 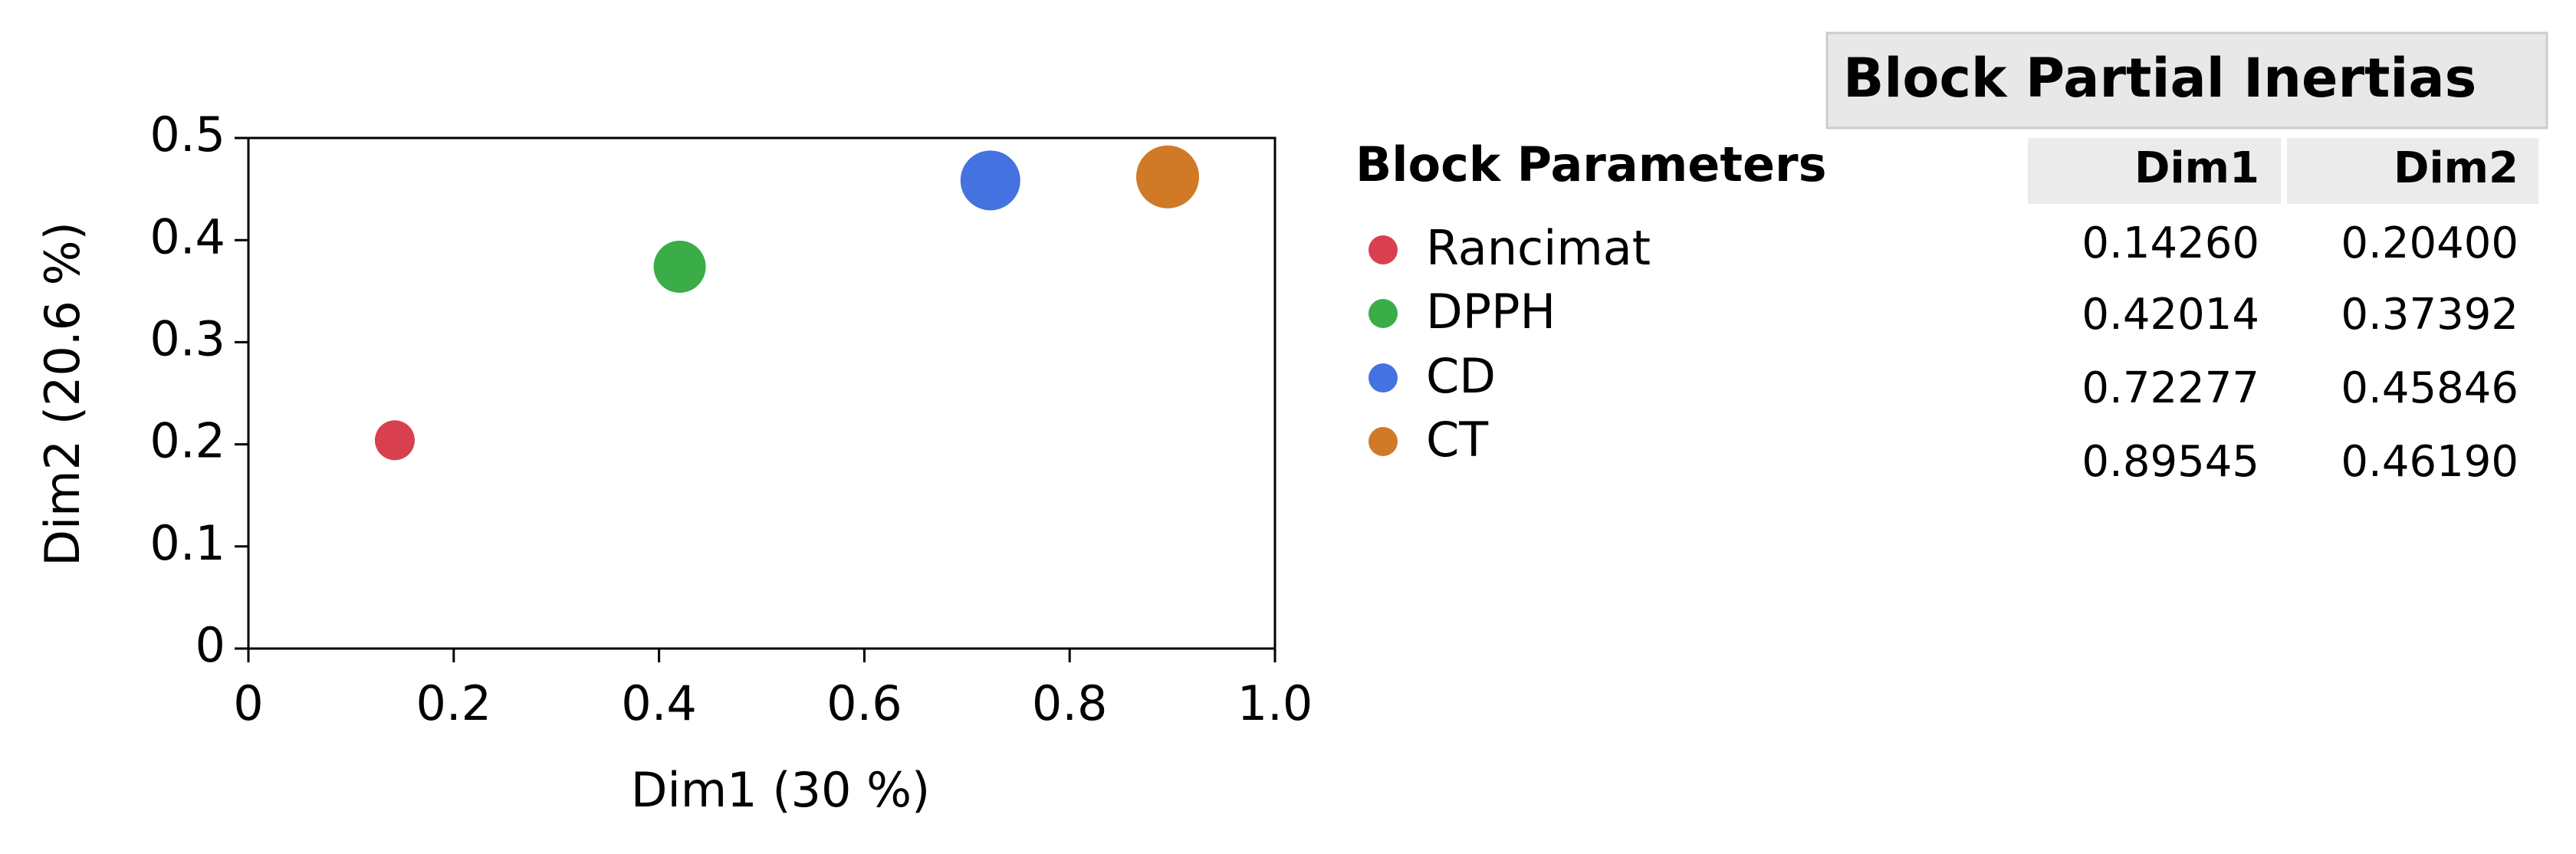 I want to click on table-title-box, so click(x=2186, y=80).